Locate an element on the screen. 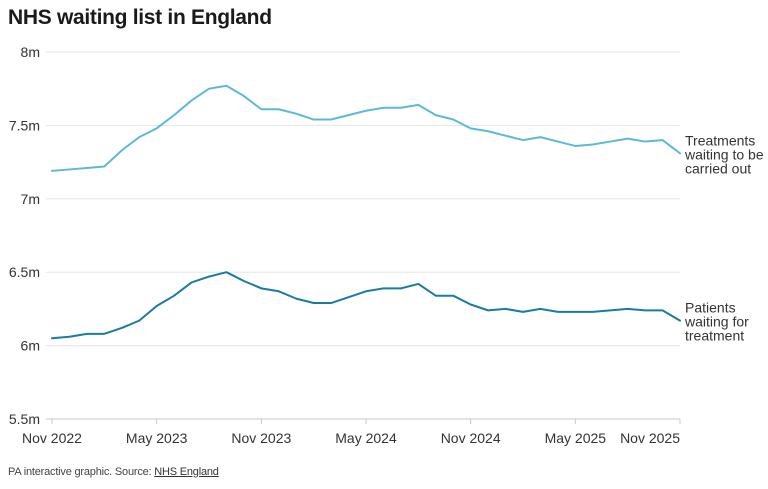  source-link: NHS England is located at coordinates (186, 472).